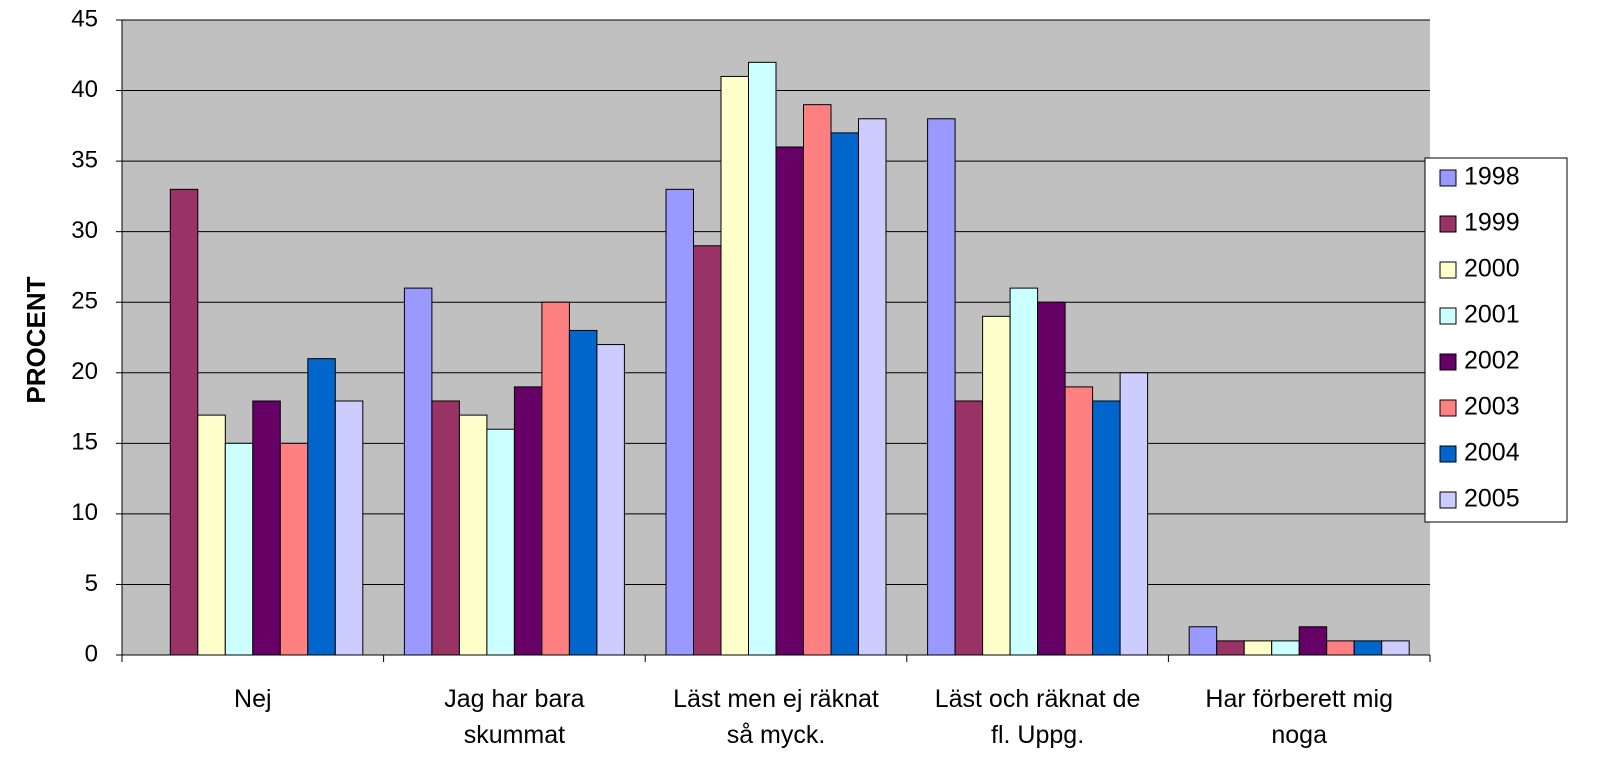 The height and width of the screenshot is (784, 1624). Describe the element at coordinates (776, 717) in the screenshot. I see `x-tick-label: Läst men ej räknat så myck.` at that location.